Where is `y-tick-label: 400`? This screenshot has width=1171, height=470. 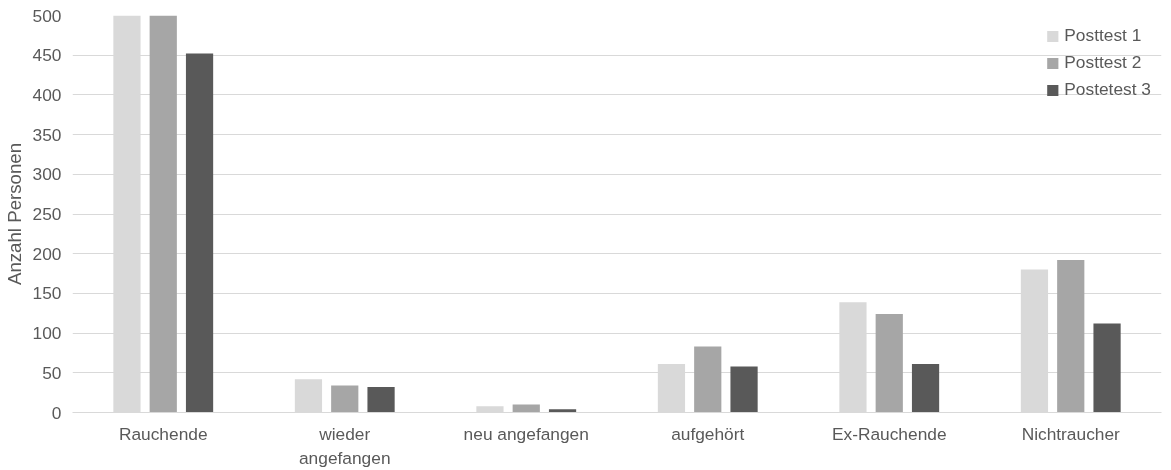
y-tick-label: 400 is located at coordinates (47, 94).